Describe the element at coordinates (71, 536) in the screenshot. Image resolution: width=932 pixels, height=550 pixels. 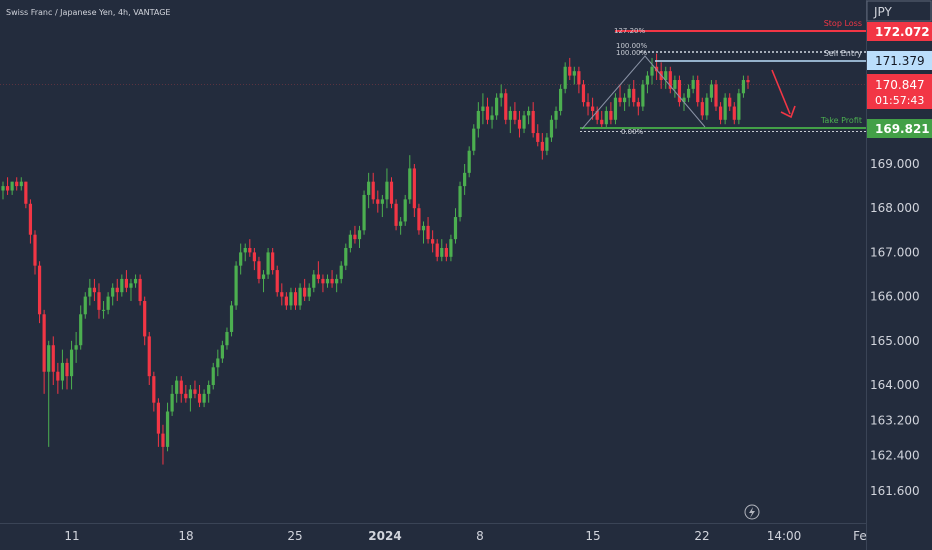
I see `x-tick-label: 11` at that location.